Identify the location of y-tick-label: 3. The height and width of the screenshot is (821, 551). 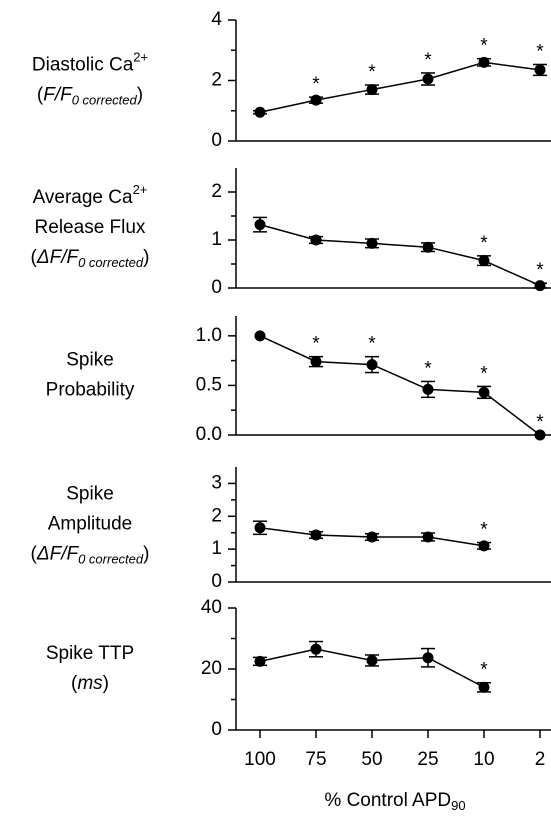
(216, 482).